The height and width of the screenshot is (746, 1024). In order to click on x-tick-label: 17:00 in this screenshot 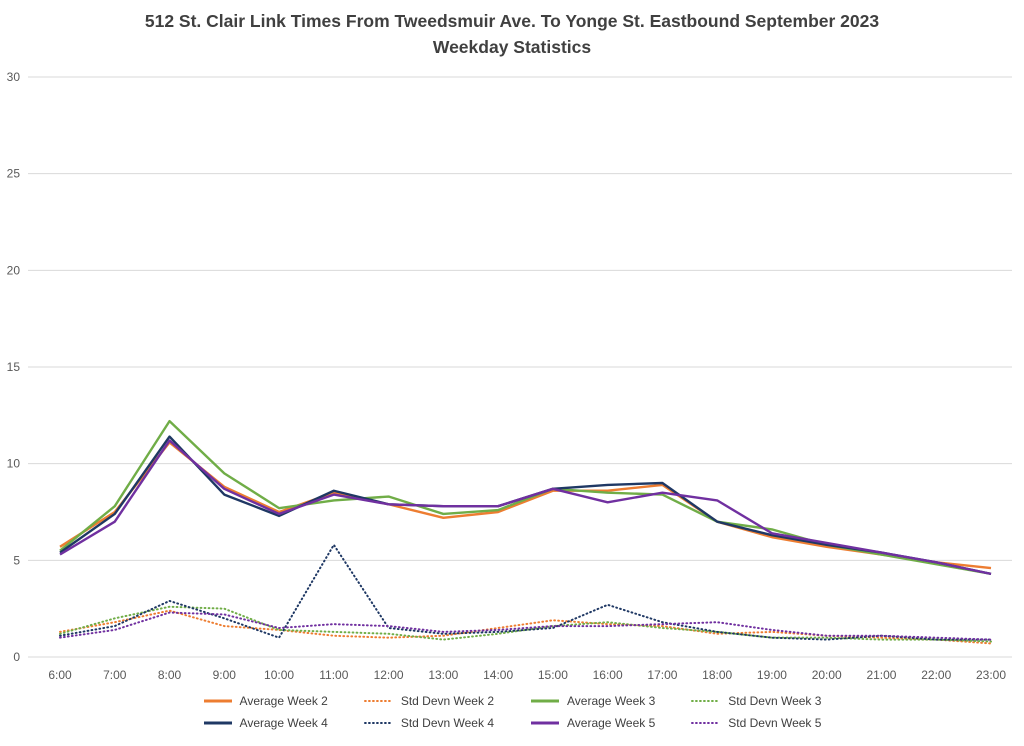, I will do `click(662, 675)`.